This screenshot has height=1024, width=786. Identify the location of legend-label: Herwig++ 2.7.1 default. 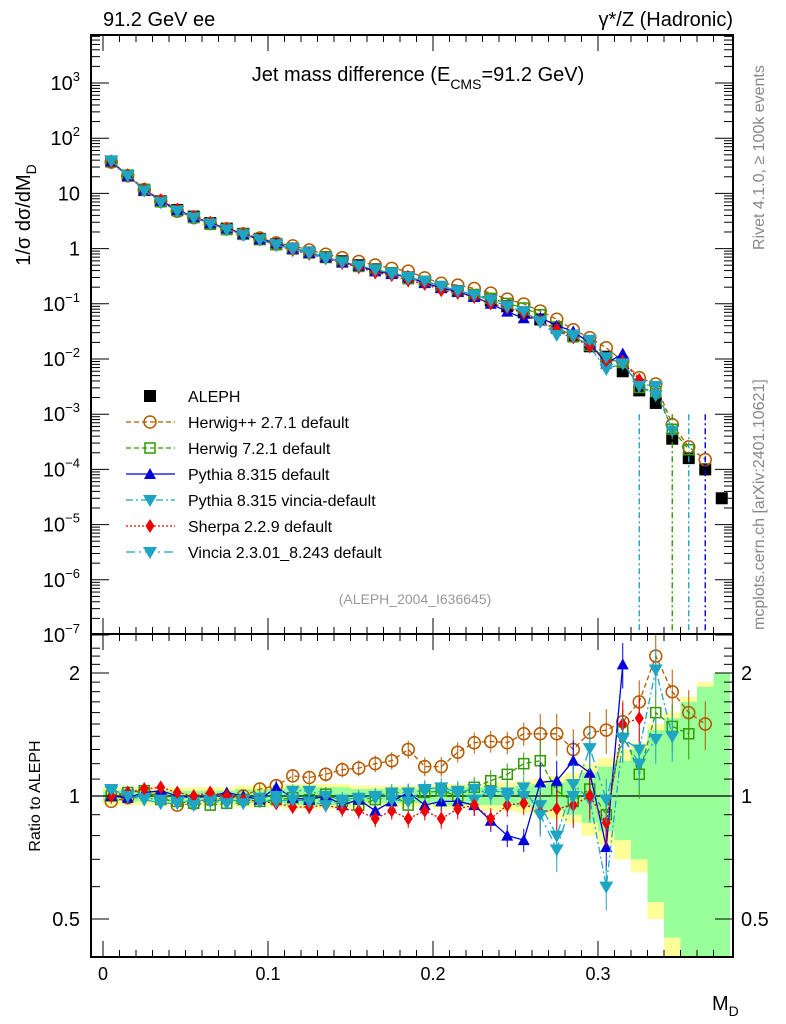
(269, 423).